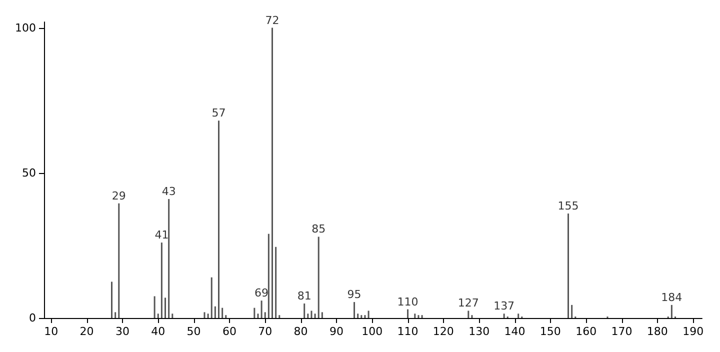 The image size is (720, 352). Describe the element at coordinates (265, 331) in the screenshot. I see `x-tick-label: 70` at that location.